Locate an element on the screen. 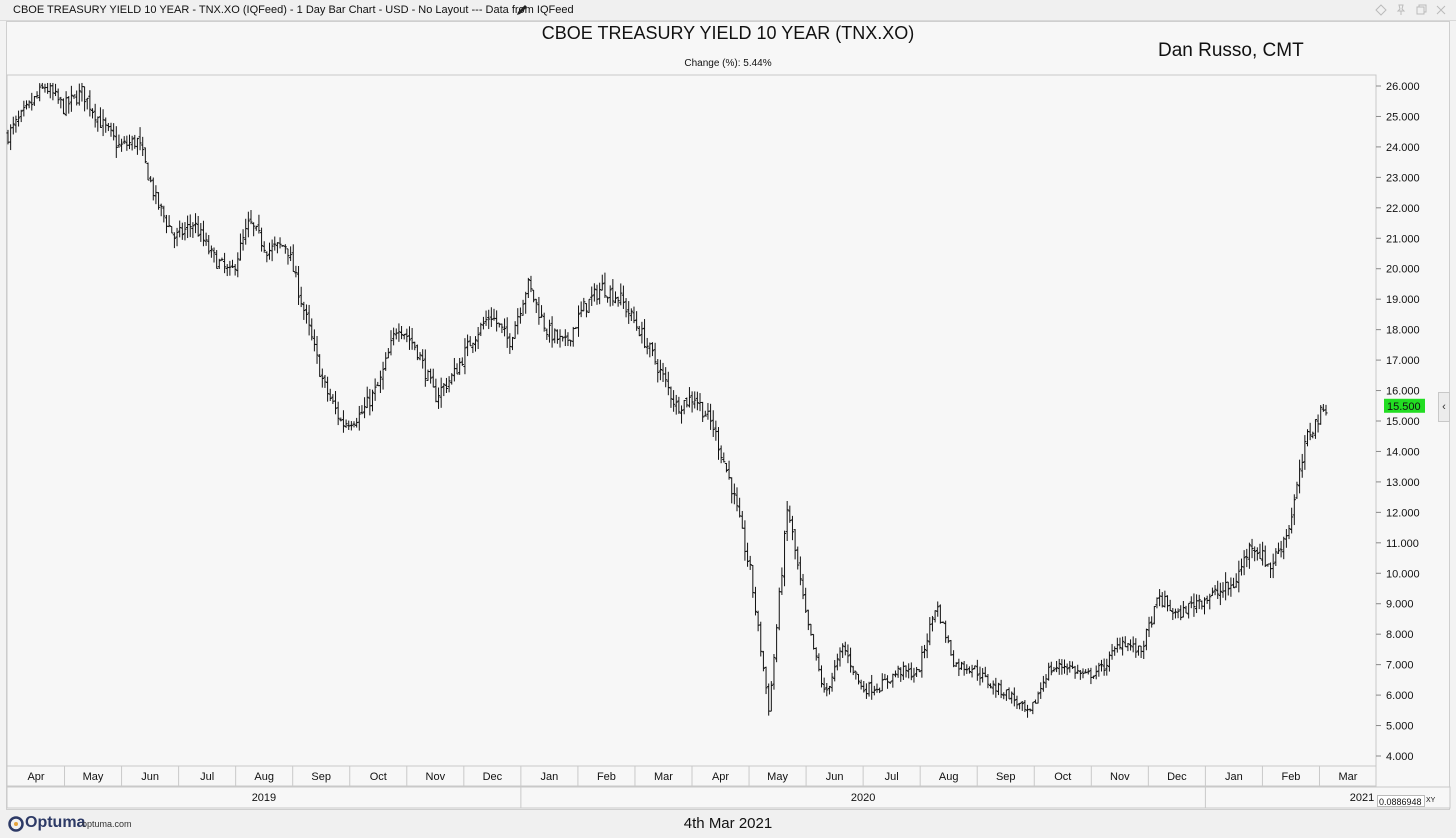 This screenshot has width=1456, height=838. logo-url: optuma.com is located at coordinates (107, 824).